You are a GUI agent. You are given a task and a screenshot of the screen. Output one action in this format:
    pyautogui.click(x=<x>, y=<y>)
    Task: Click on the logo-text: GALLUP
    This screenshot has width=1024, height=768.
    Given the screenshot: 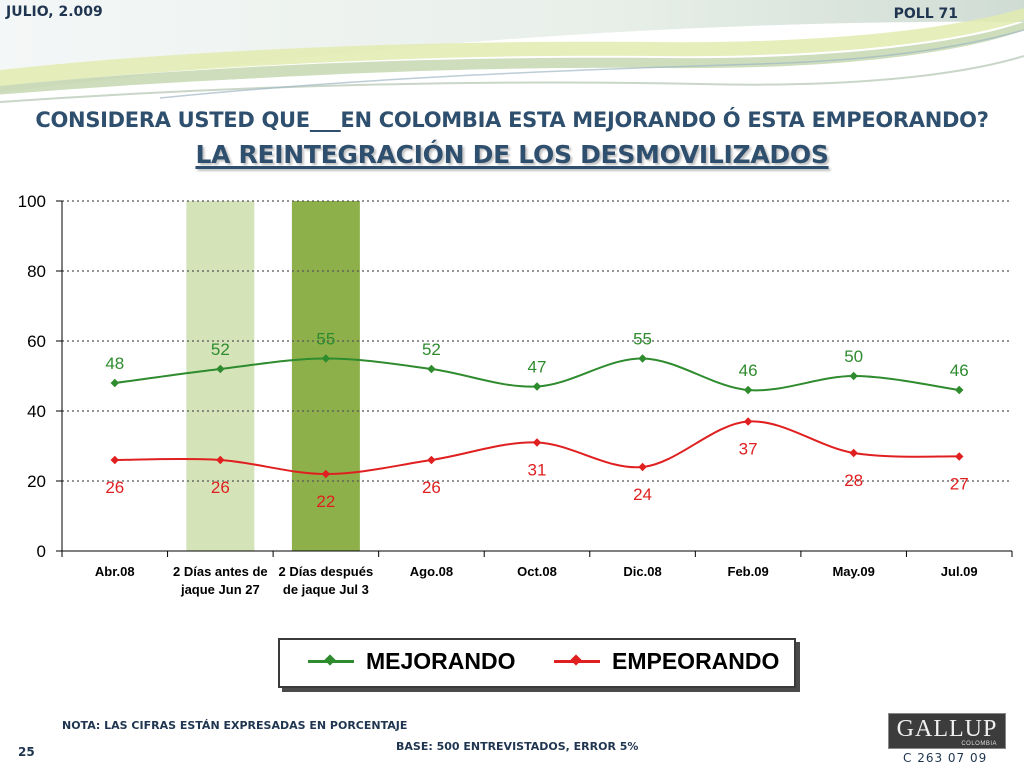 What is the action you would take?
    pyautogui.click(x=947, y=729)
    